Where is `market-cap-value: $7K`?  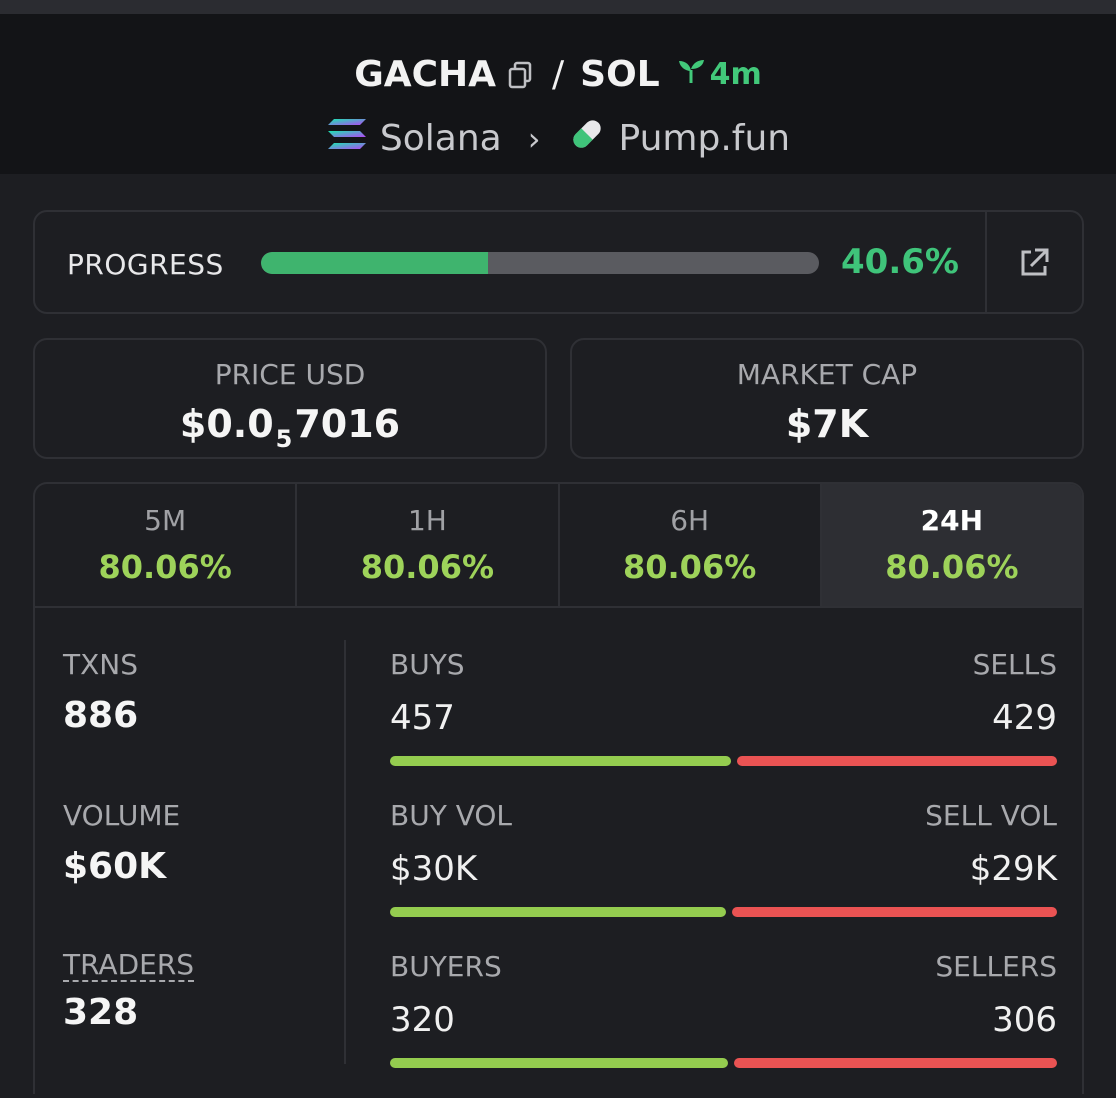 market-cap-value: $7K is located at coordinates (827, 424).